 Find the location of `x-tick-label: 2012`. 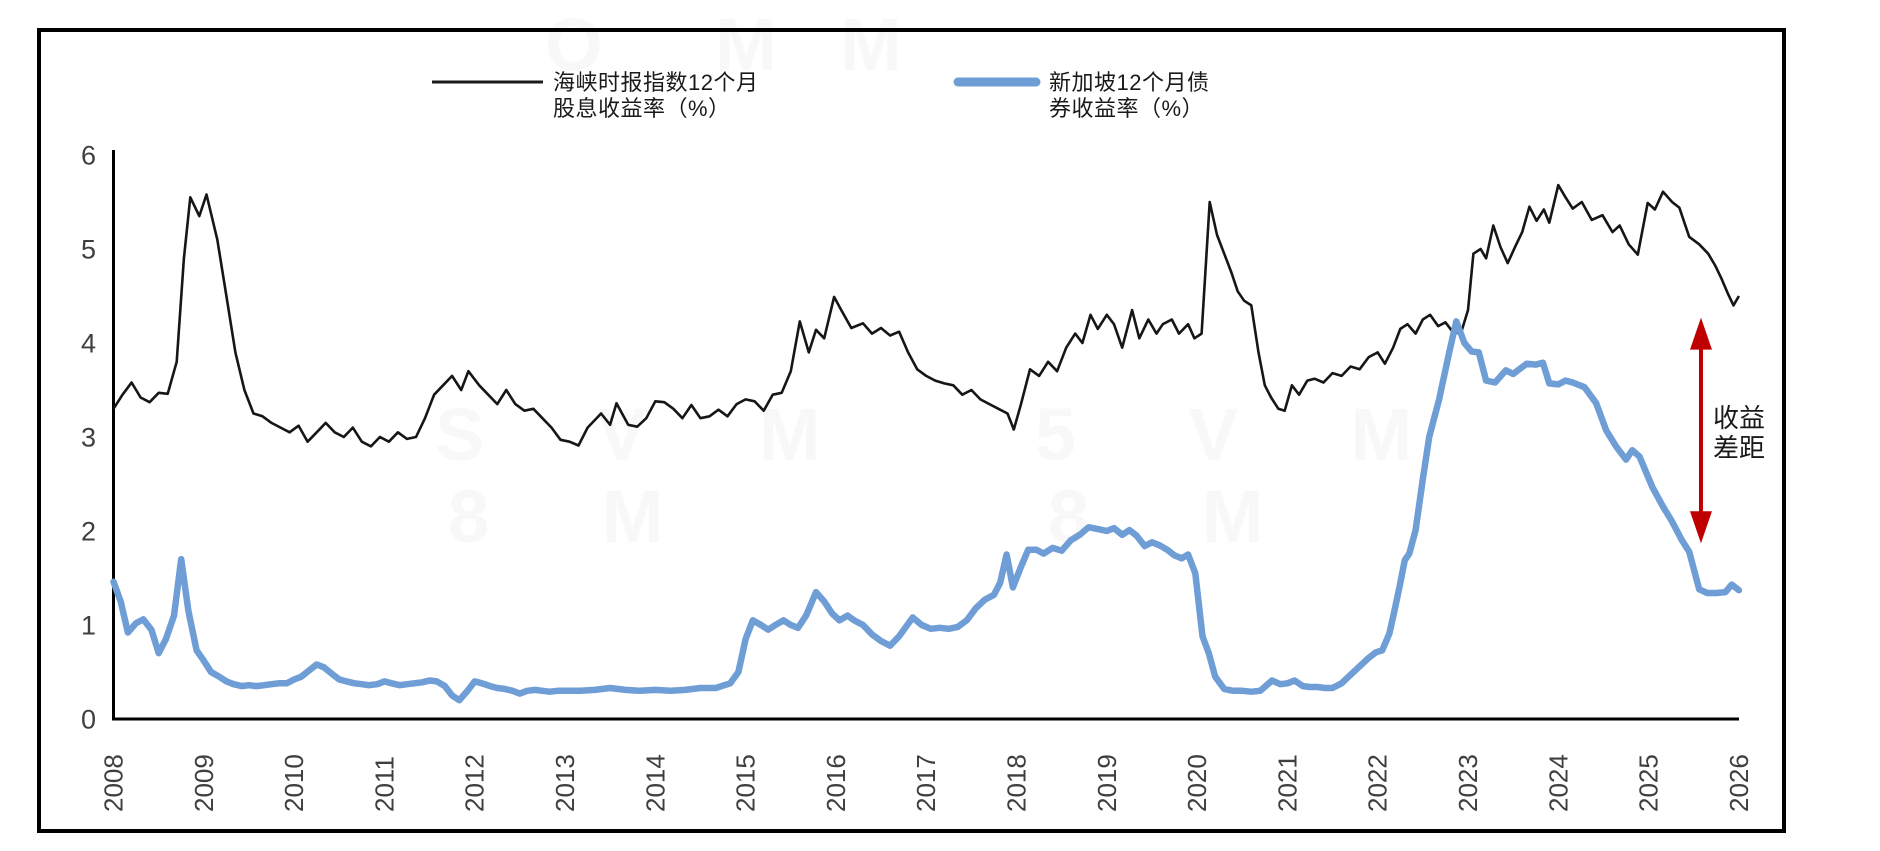

x-tick-label: 2012 is located at coordinates (475, 783).